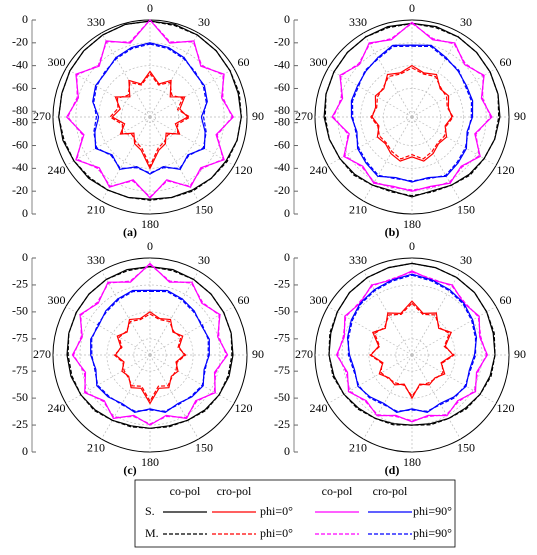  Describe the element at coordinates (282, 121) in the screenshot. I see `radial-tick-label: -80` at that location.